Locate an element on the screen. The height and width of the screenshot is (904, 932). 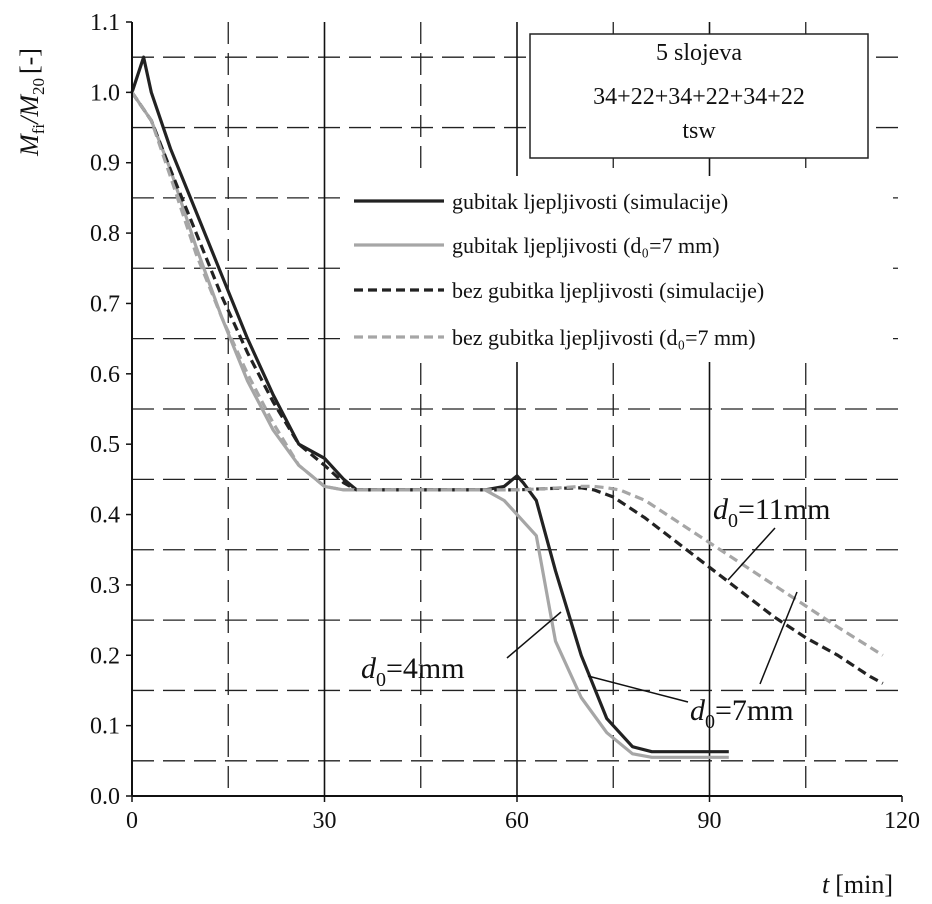
annotation-d0-11mm: d0=11mm is located at coordinates (771, 512).